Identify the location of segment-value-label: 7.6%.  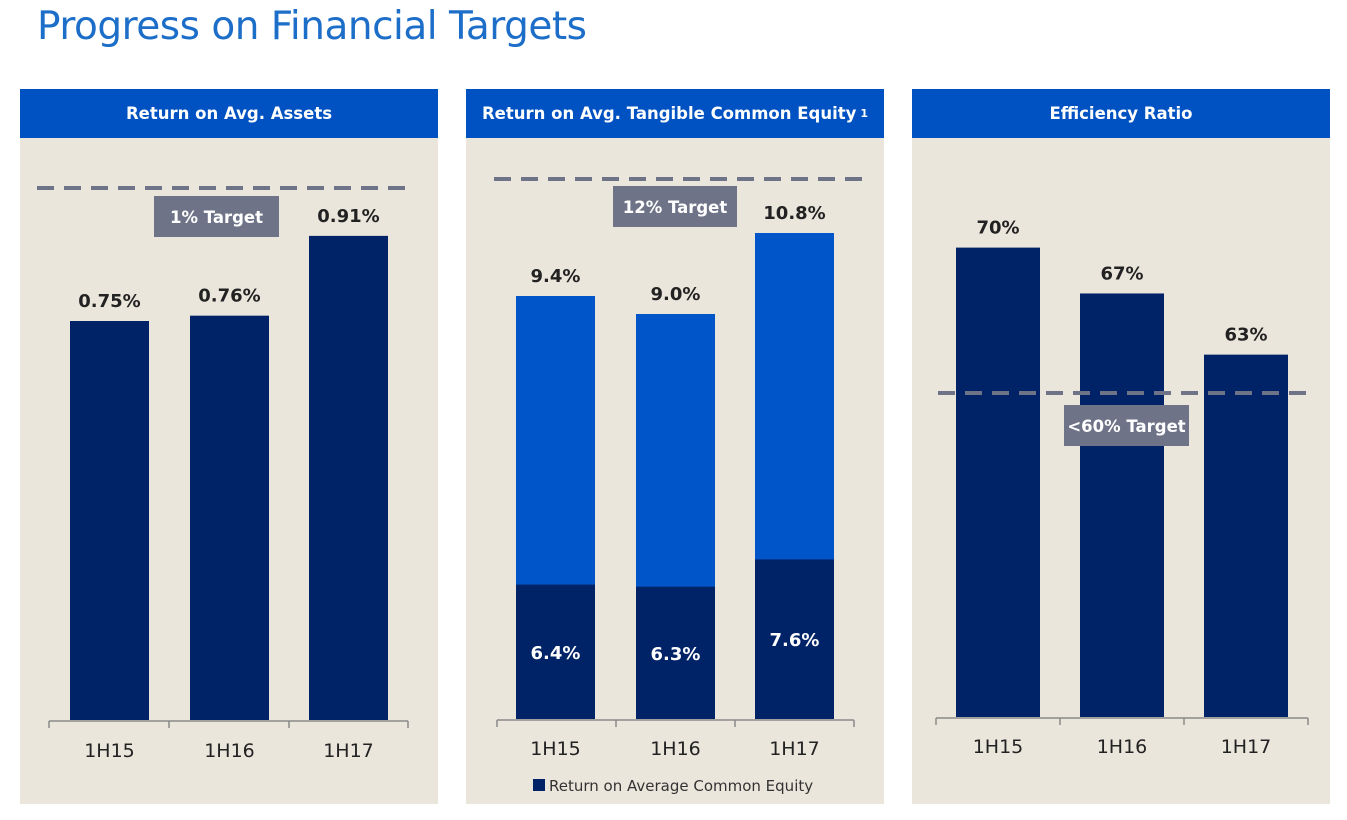
(795, 640).